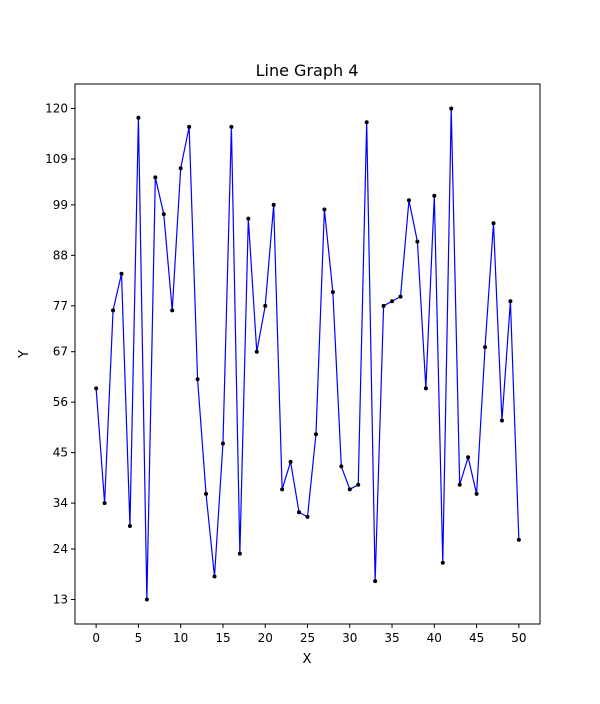 The width and height of the screenshot is (600, 704). What do you see at coordinates (60, 205) in the screenshot?
I see `y-tick-label: 99` at bounding box center [60, 205].